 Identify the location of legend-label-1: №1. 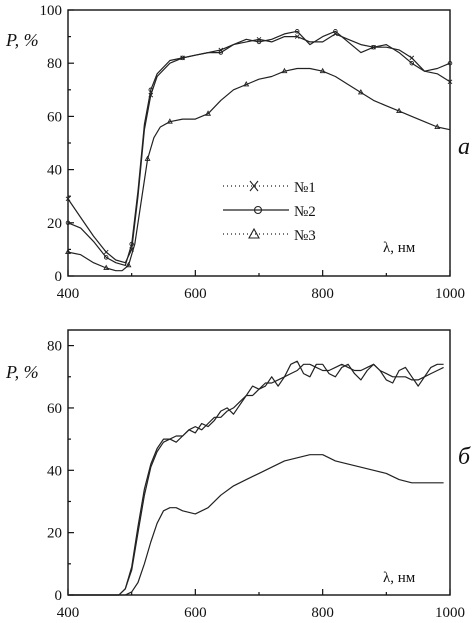
(305, 188).